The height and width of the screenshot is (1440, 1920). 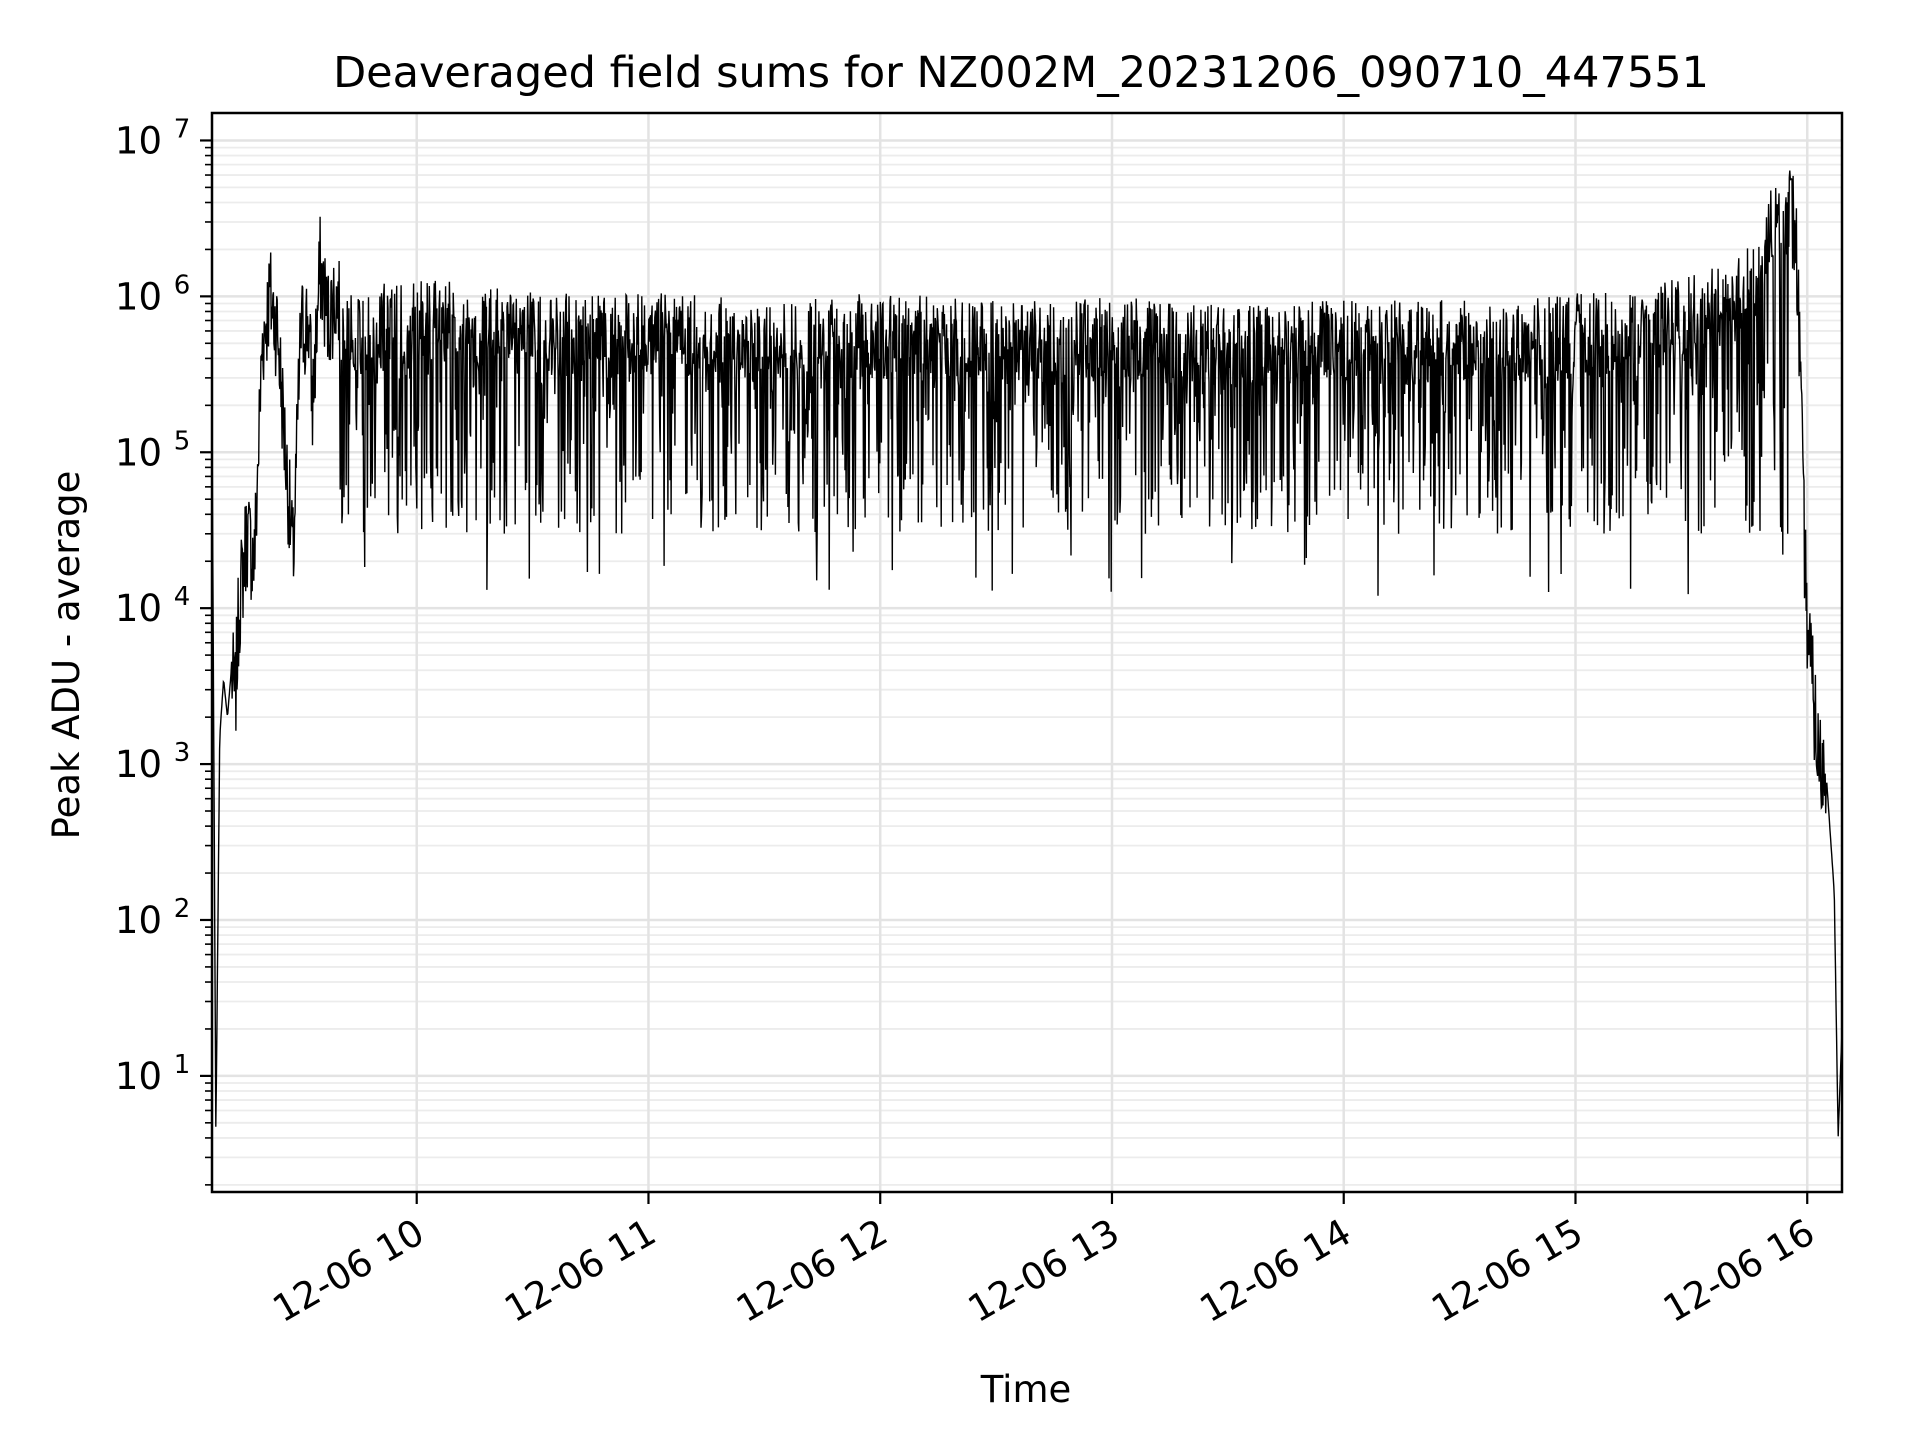 I want to click on y-axis: 10 1 10 2 10 3 10 4 10 5 10 6 10 7, so click(x=163, y=650).